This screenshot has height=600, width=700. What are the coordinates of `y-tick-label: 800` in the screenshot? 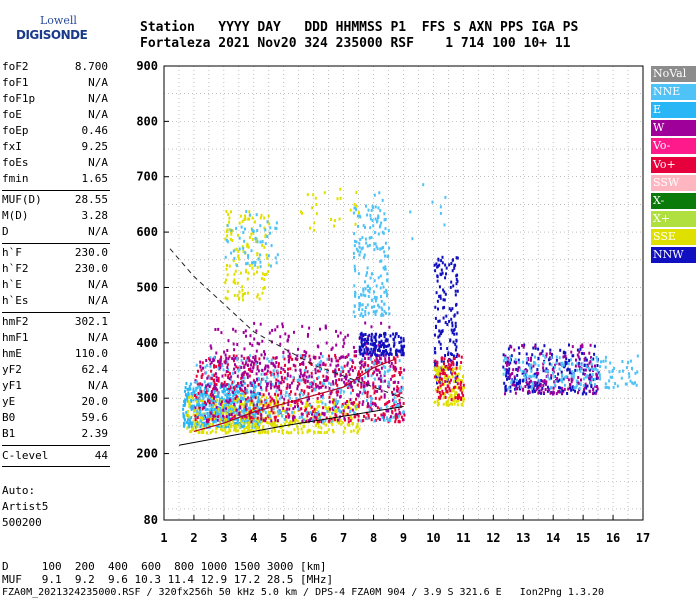 It's located at (147, 121).